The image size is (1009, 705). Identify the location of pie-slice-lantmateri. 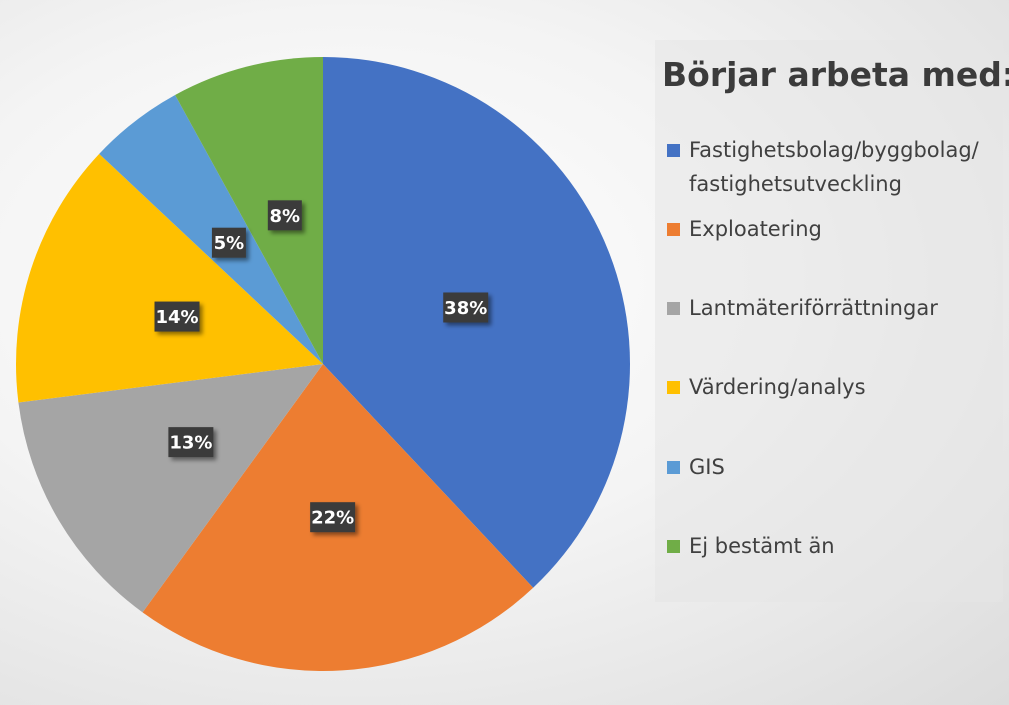
(171, 488).